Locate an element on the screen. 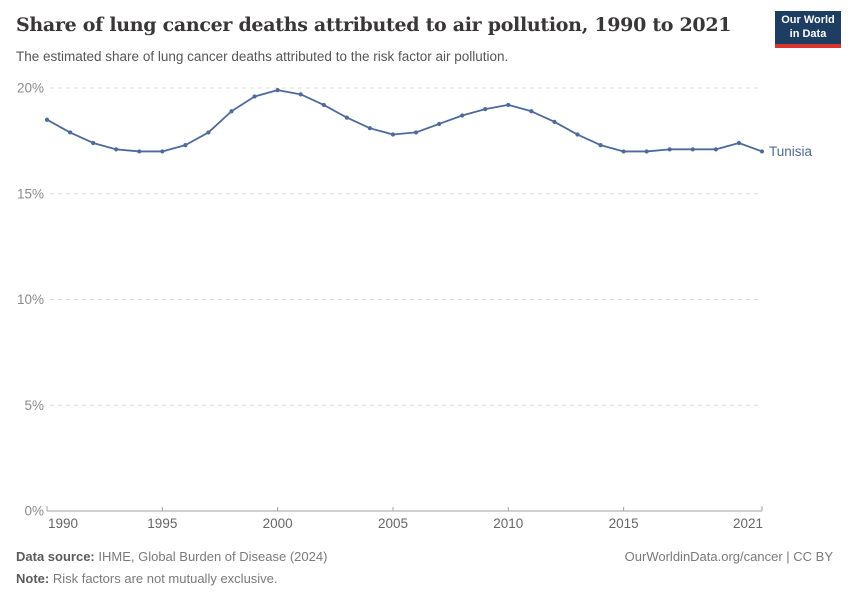 Image resolution: width=850 pixels, height=600 pixels. data-point-2018 is located at coordinates (692, 149).